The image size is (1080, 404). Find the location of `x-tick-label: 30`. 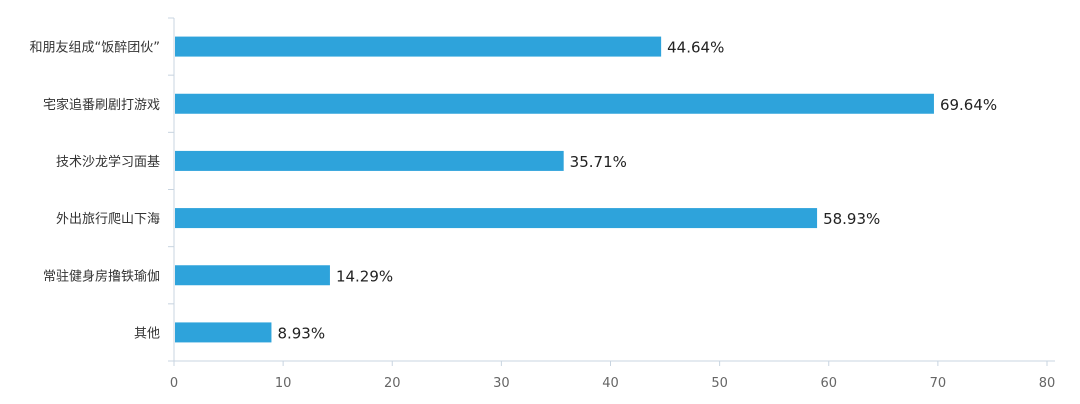

x-tick-label: 30 is located at coordinates (501, 383).